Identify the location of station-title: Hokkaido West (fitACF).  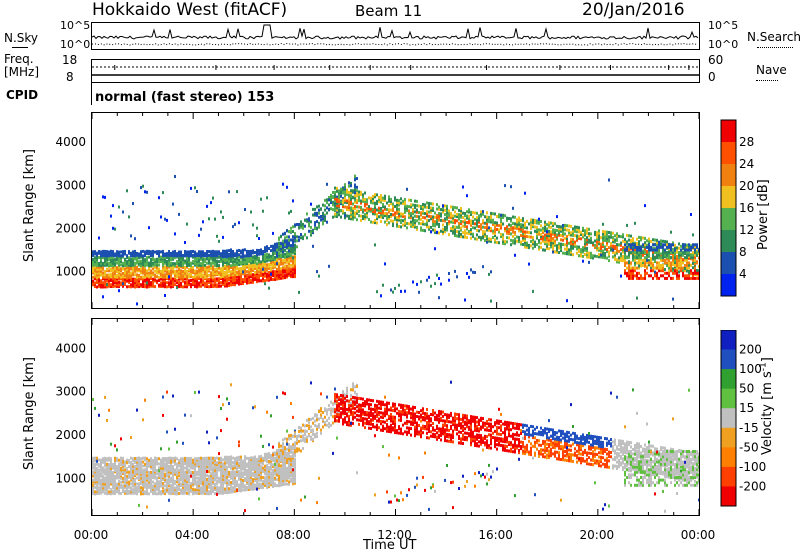
(190, 10).